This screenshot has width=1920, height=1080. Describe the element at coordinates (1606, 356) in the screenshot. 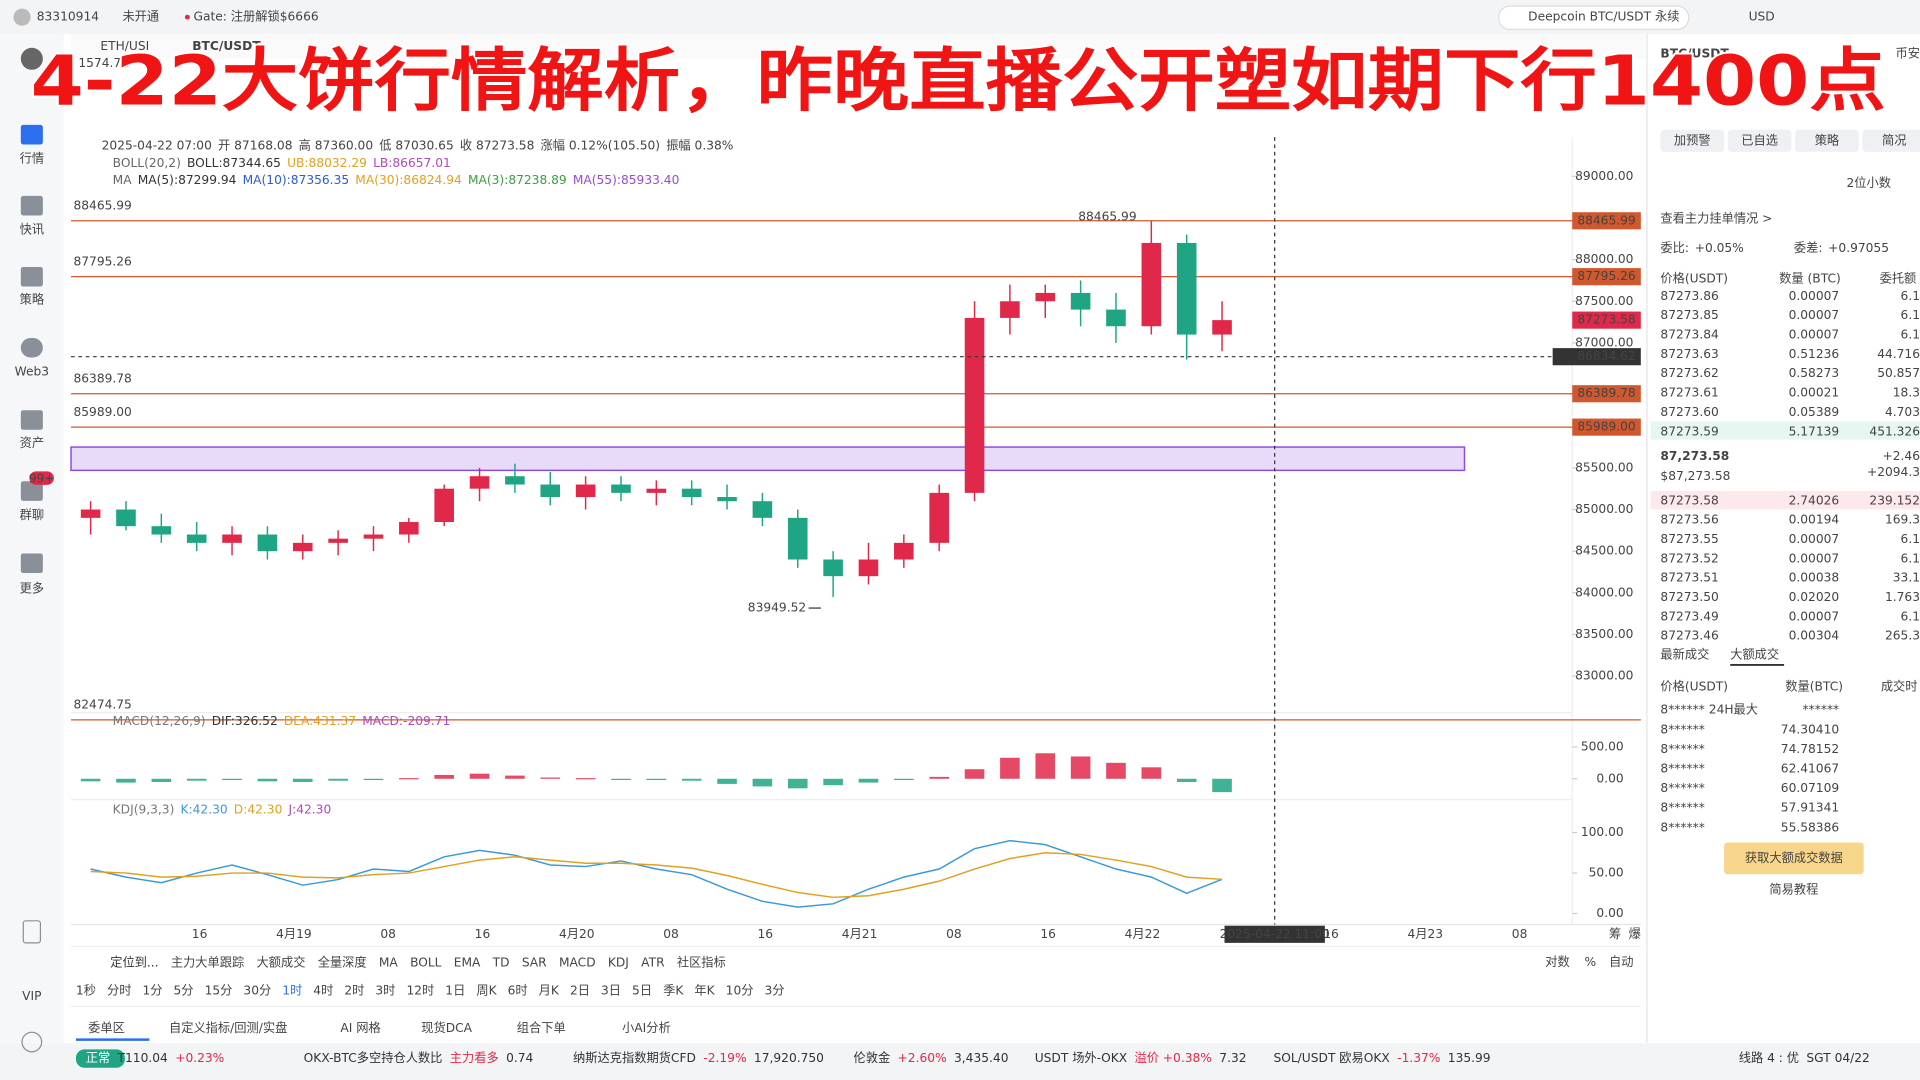

I see `crosshair-price: 86834.62` at that location.